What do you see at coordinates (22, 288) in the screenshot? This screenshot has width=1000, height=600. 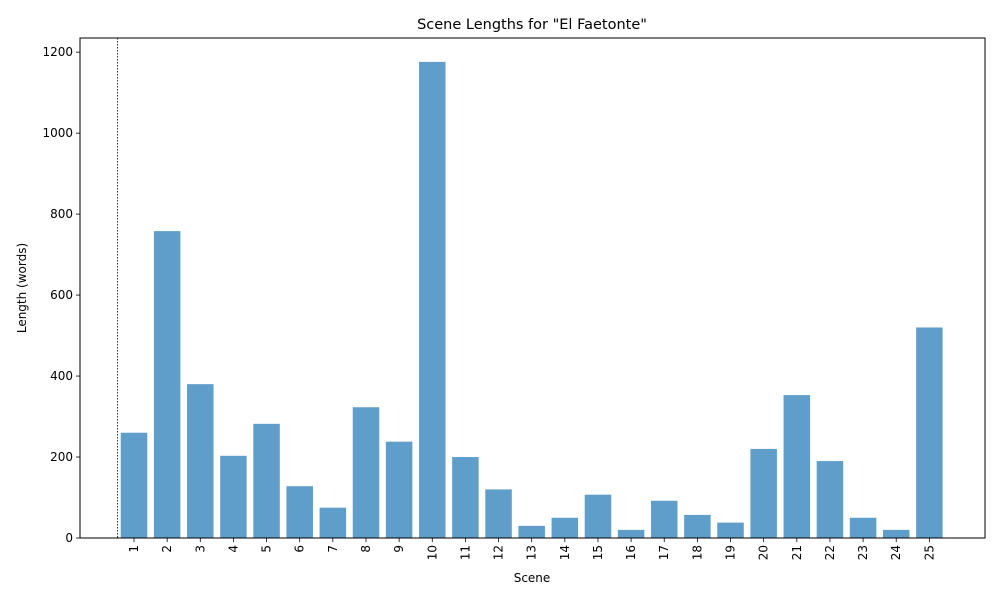 I see `y-axis-title: Length (words)` at bounding box center [22, 288].